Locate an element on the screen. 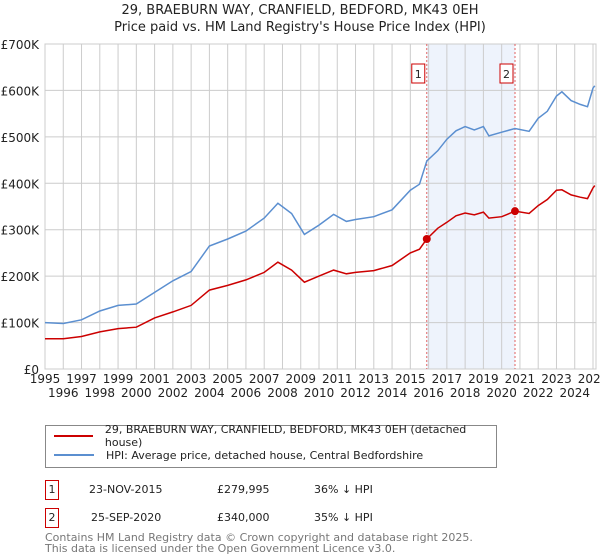 Image resolution: width=600 pixels, height=560 pixels. x-tick-label: 2020 is located at coordinates (501, 393).